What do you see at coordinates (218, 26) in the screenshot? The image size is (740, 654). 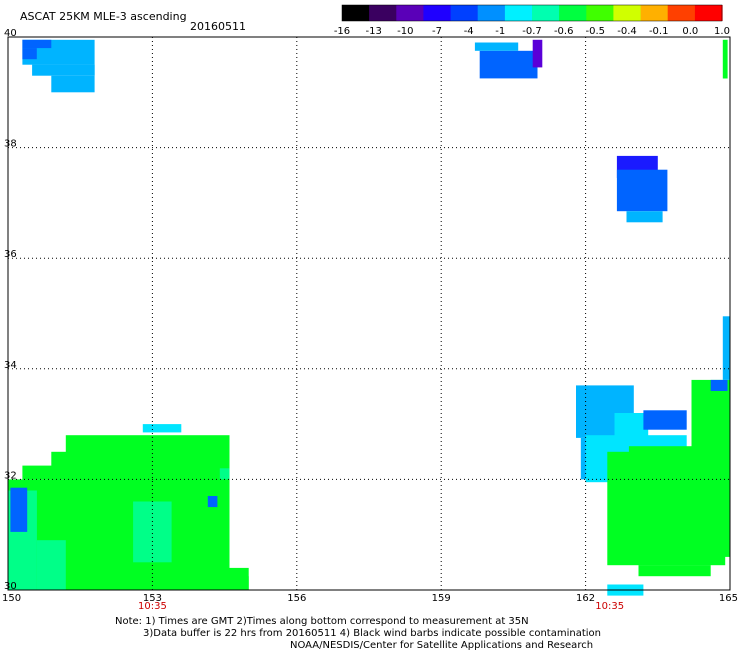 I see `chart-date: 20160511` at bounding box center [218, 26].